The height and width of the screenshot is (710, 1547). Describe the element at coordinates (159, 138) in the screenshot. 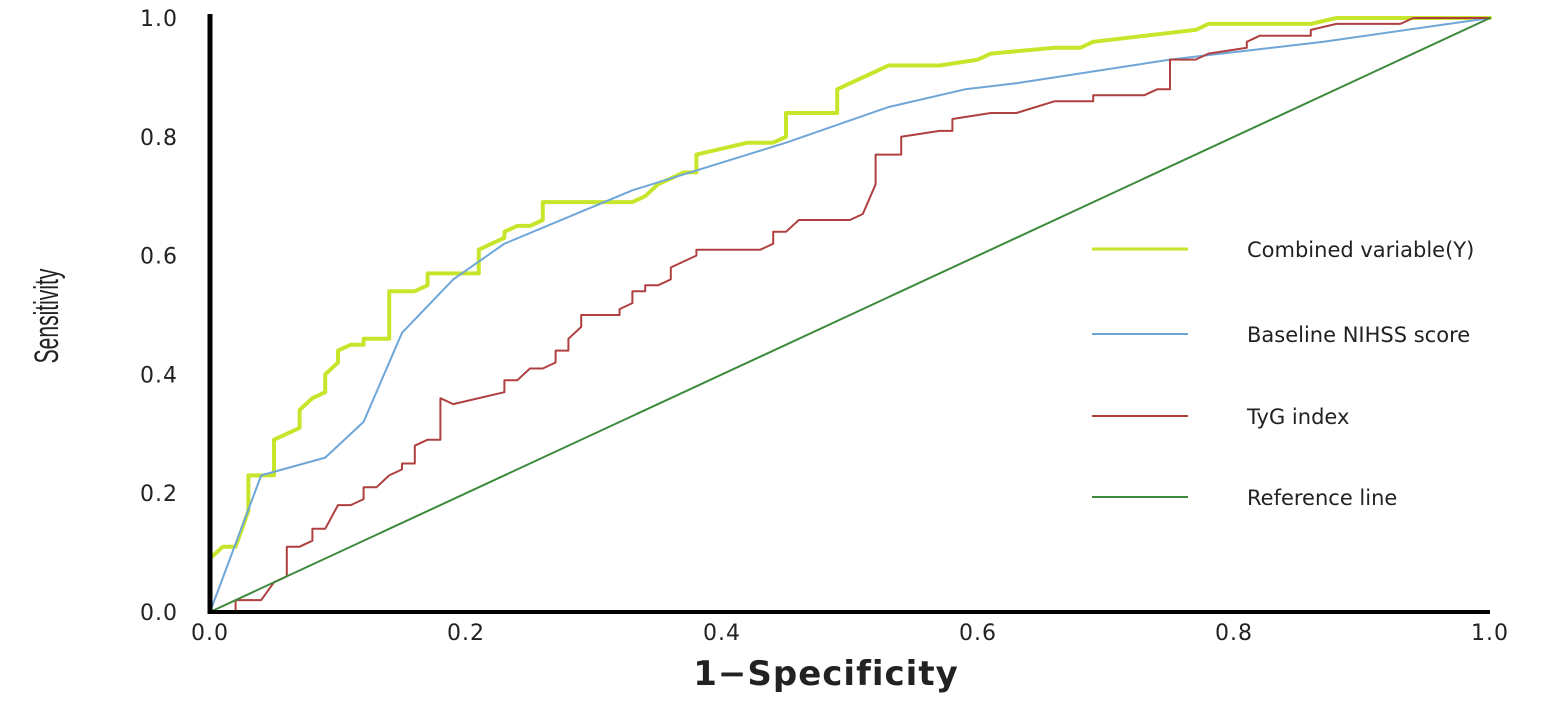

I see `y-tick-label: 0.8` at that location.